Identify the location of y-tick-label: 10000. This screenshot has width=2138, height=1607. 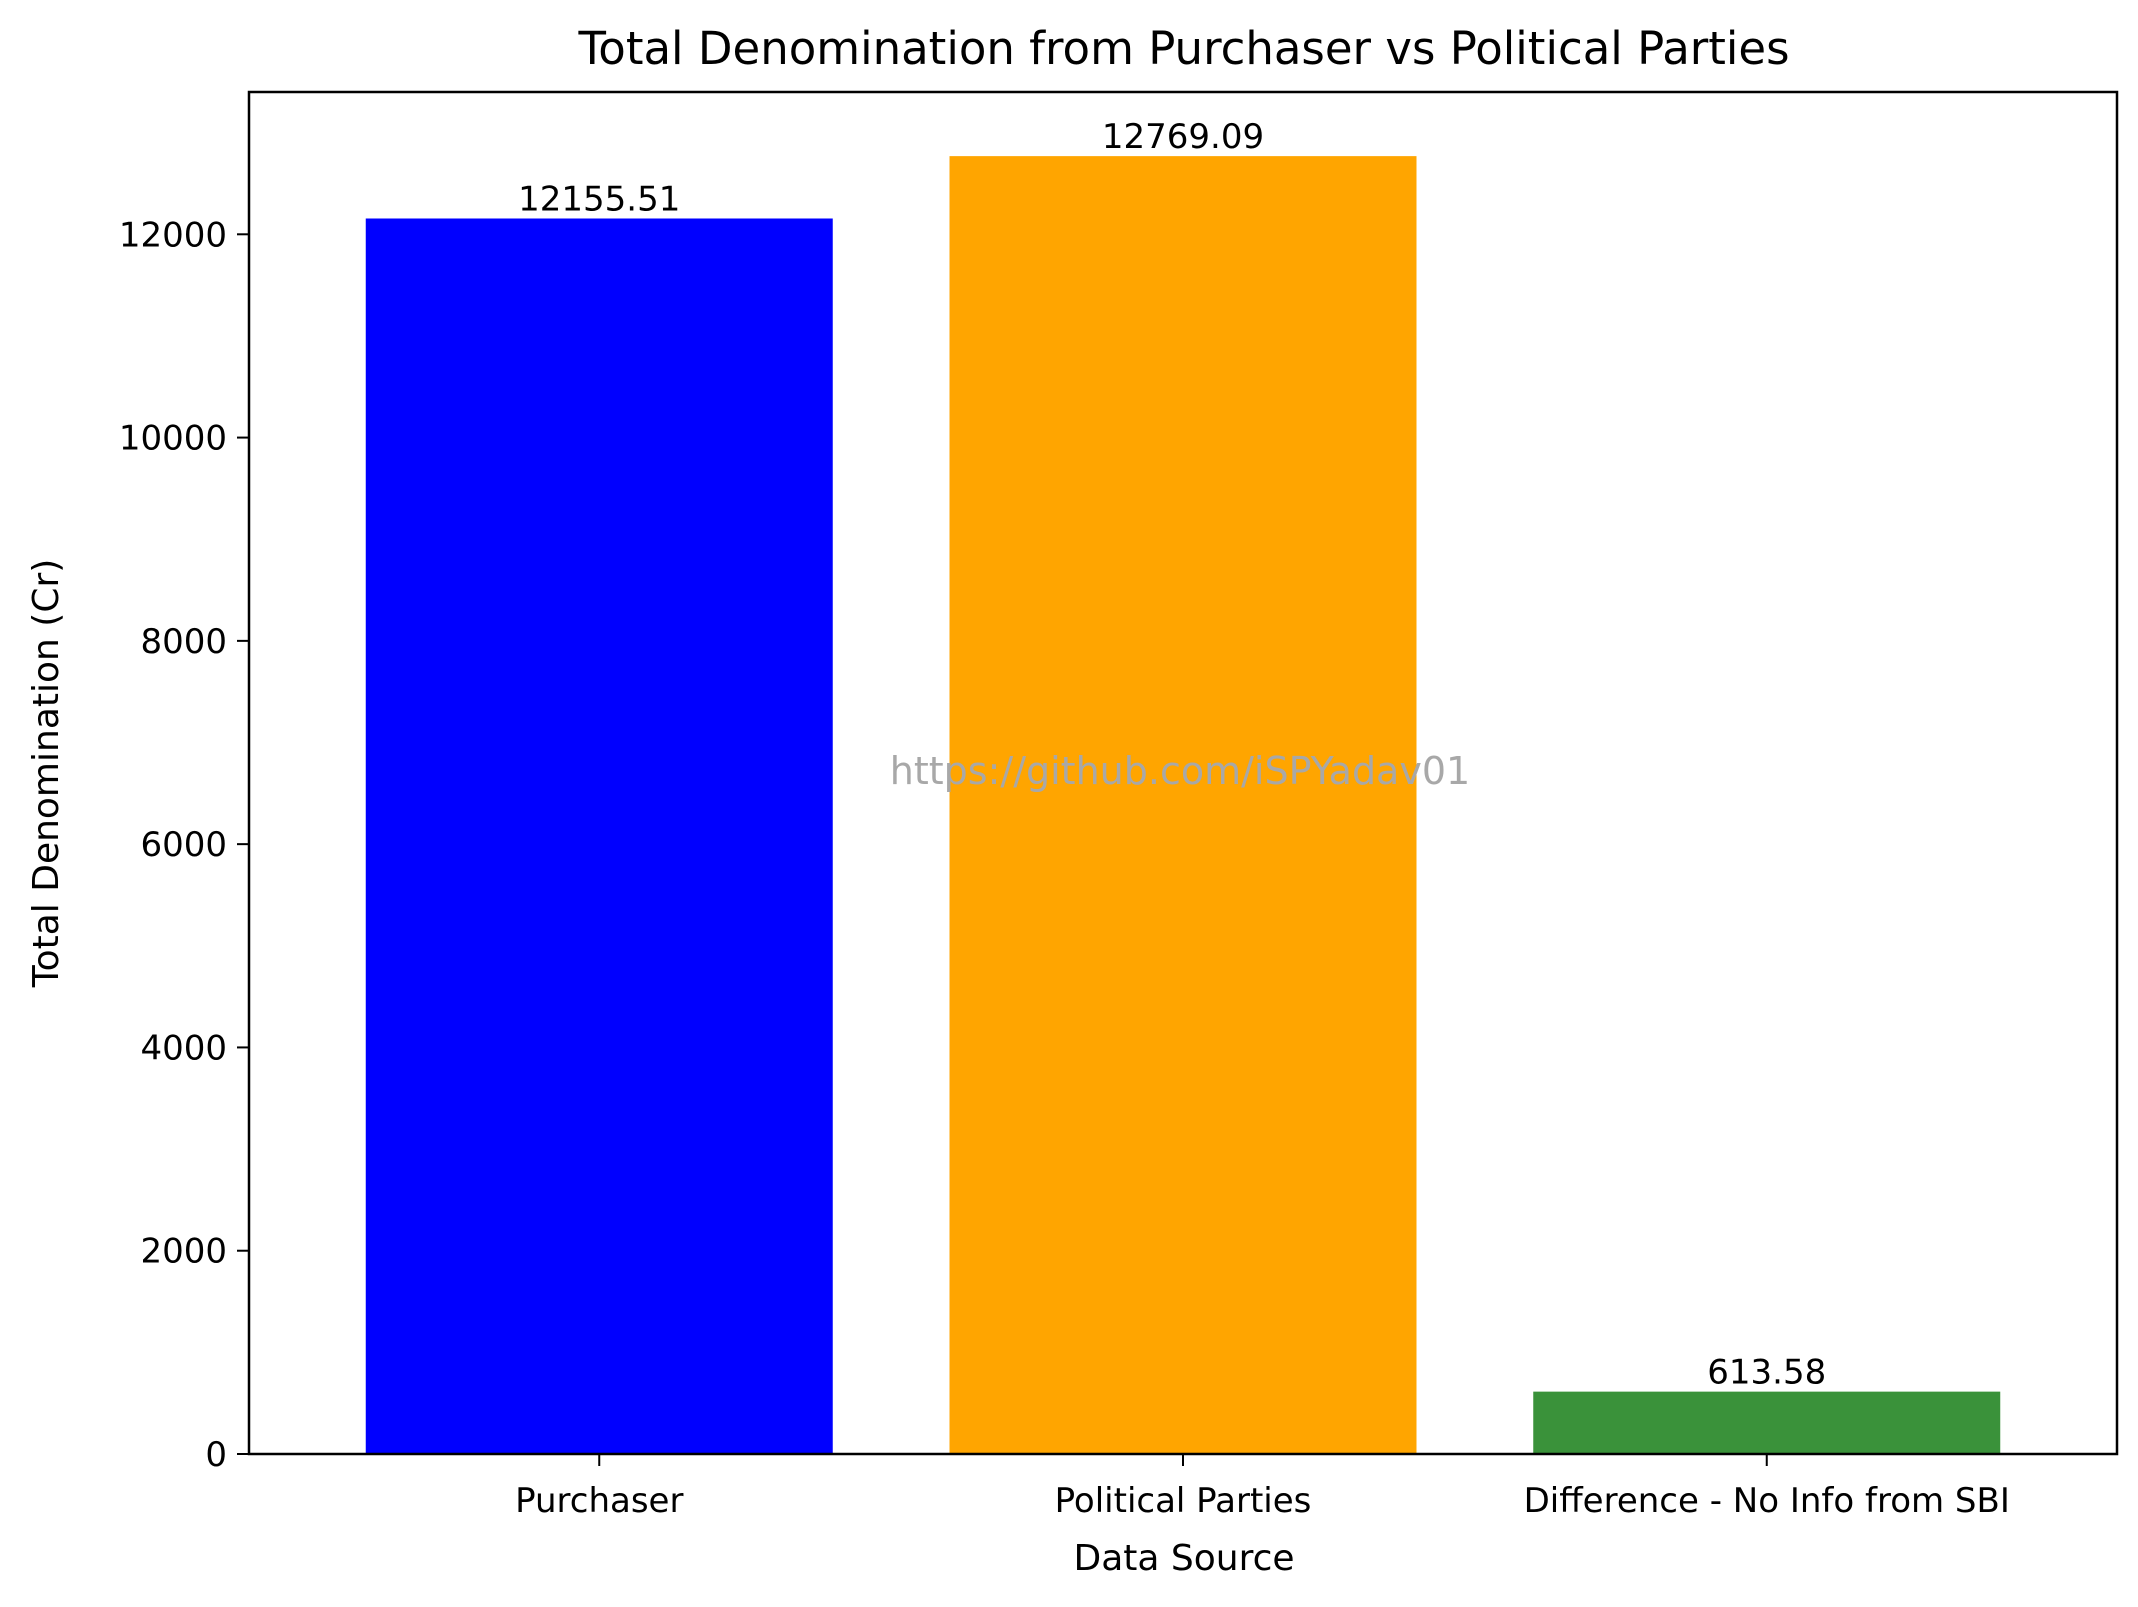
(173, 439).